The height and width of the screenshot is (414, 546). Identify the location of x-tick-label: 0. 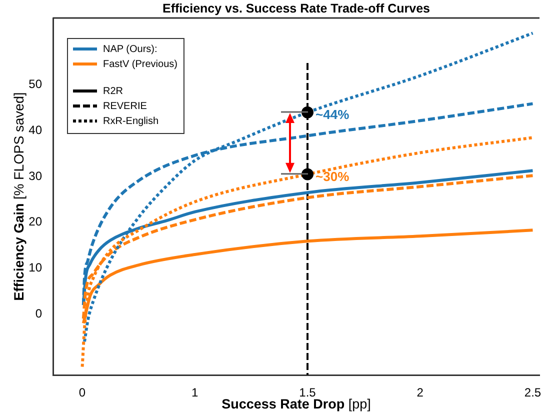
(82, 393).